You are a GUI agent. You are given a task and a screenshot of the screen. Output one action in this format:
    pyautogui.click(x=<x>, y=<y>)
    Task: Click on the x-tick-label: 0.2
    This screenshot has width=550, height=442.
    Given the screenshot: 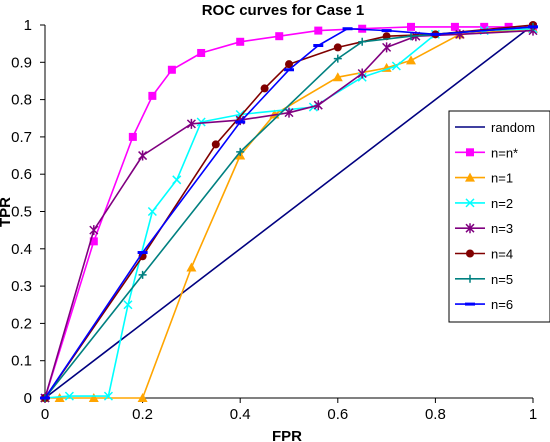 What is the action you would take?
    pyautogui.click(x=142, y=414)
    